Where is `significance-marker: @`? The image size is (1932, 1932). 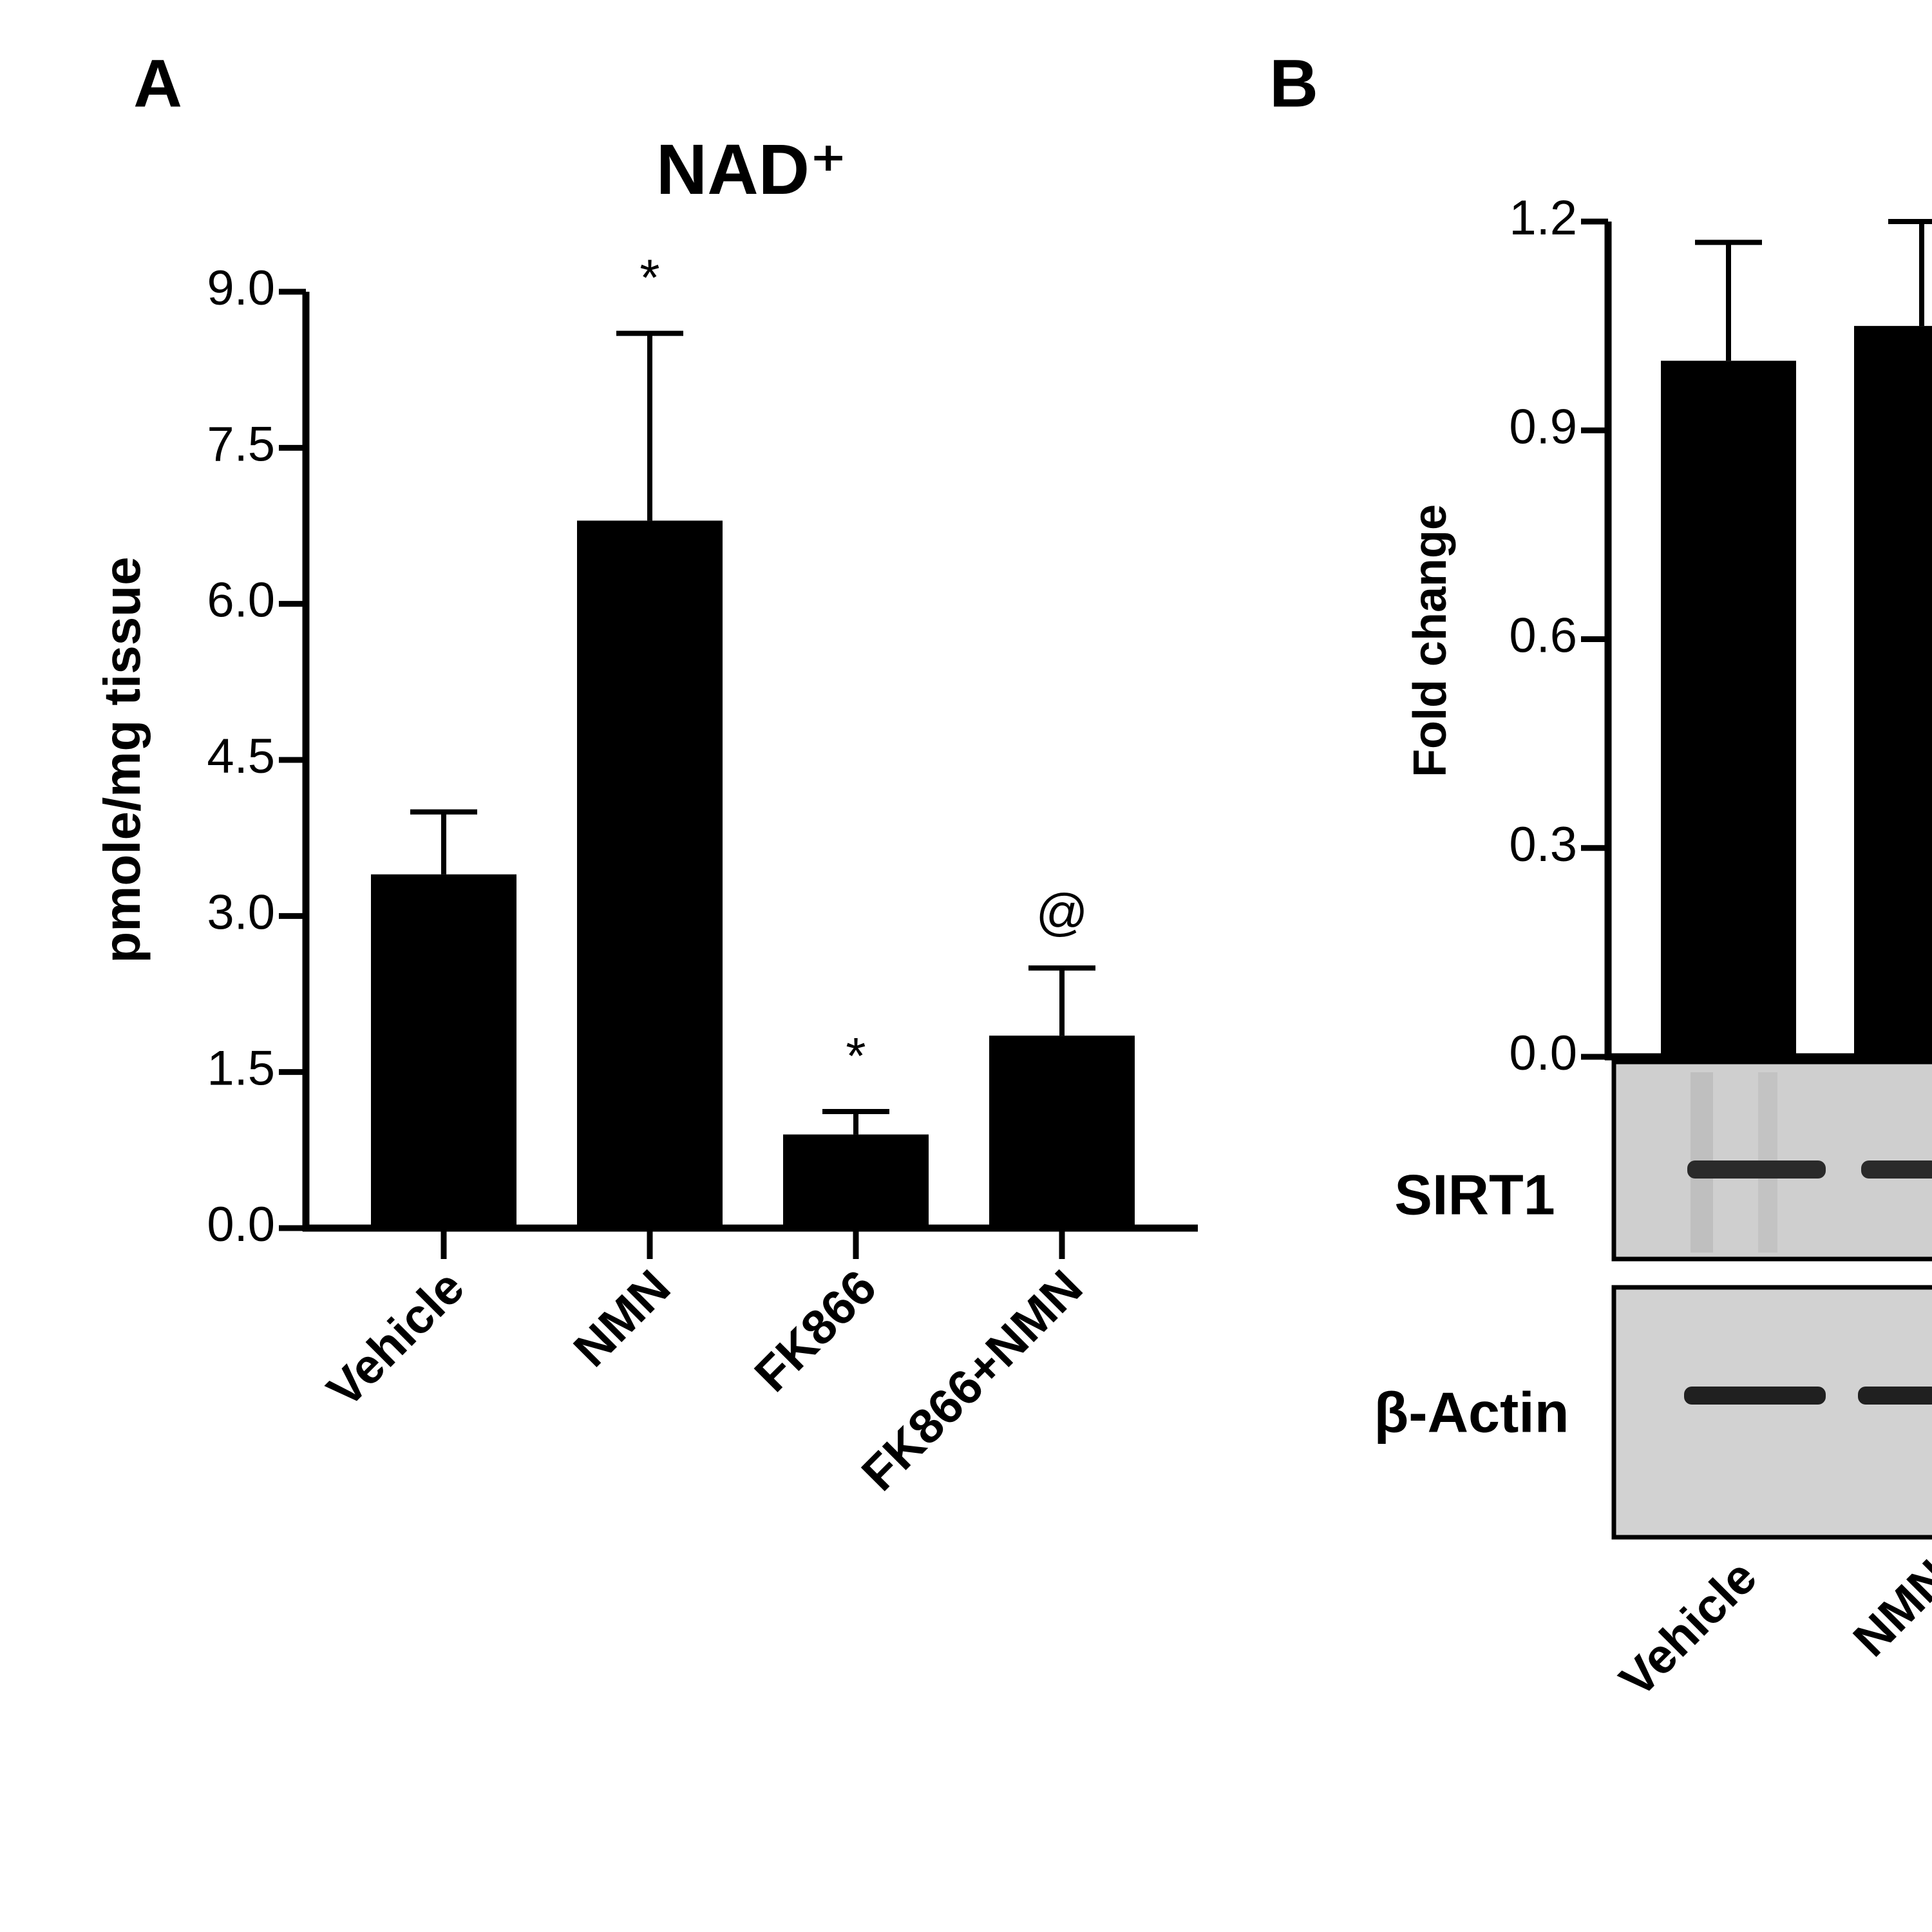 significance-marker: @ is located at coordinates (1062, 912).